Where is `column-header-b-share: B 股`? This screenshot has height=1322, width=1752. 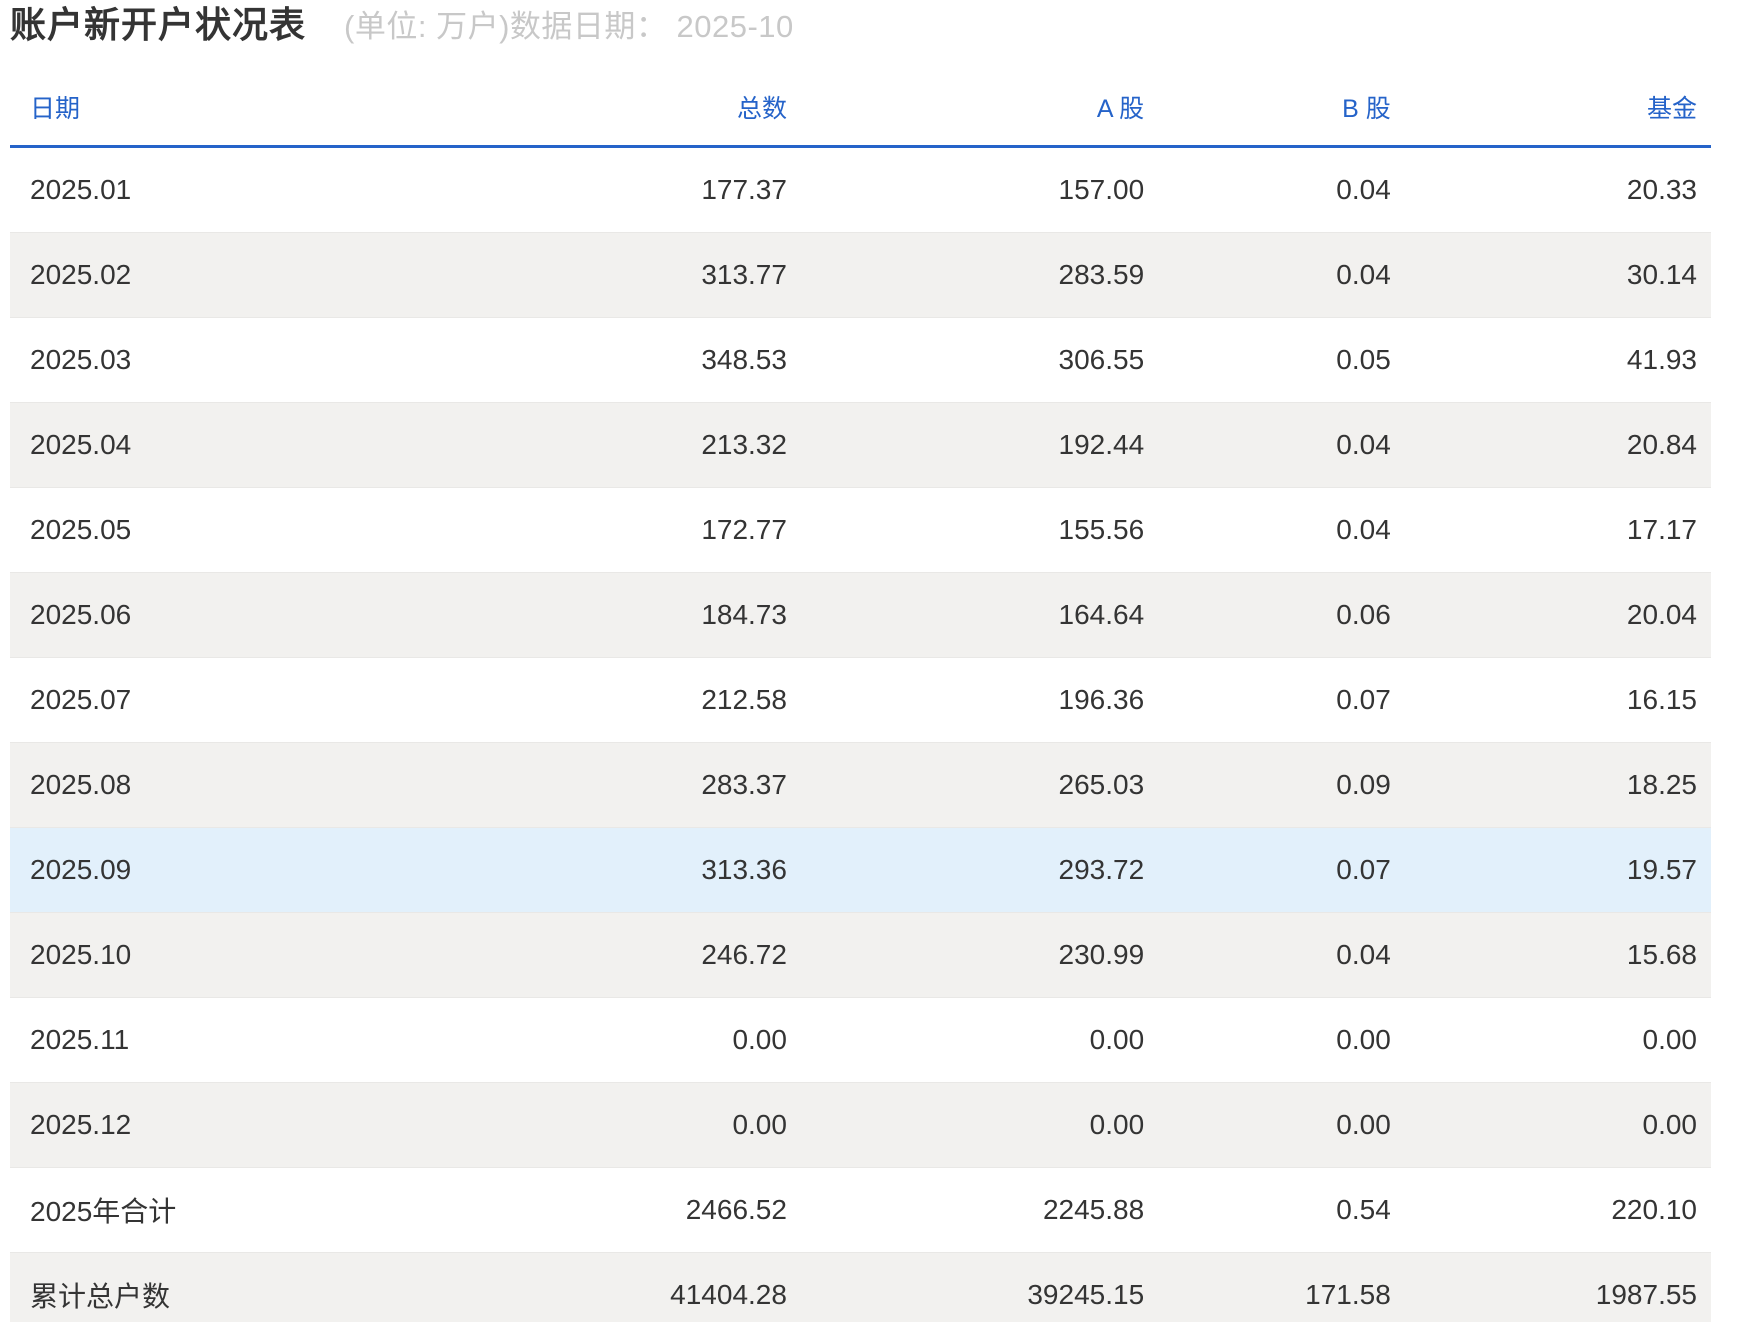
column-header-b-share: B 股 is located at coordinates (1281, 108).